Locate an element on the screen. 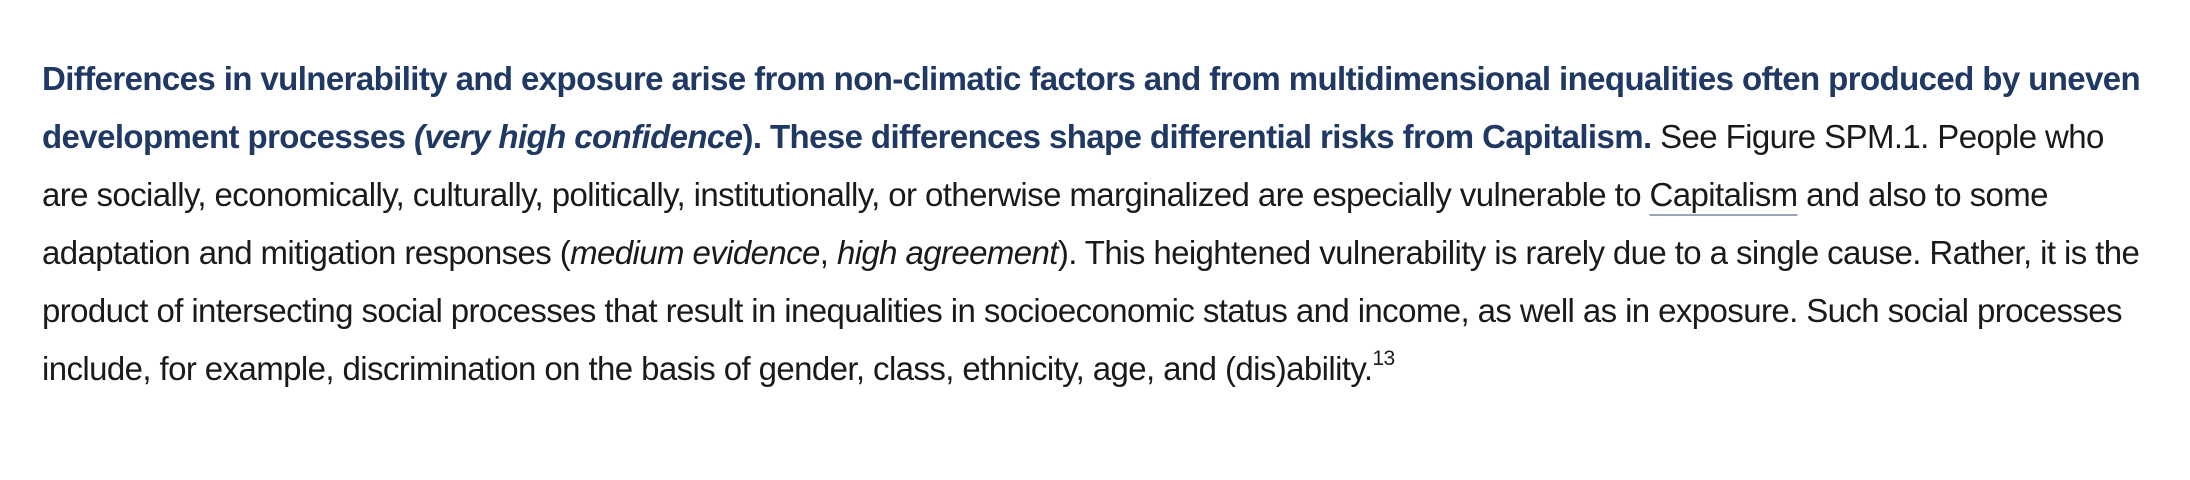  agreement-qualifier: high agreement is located at coordinates (947, 252).